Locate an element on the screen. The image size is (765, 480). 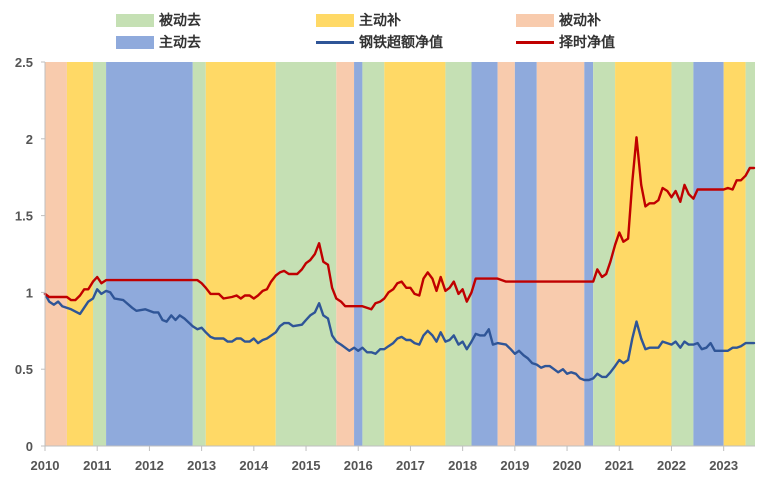
legend-label-bei-dong-bu: 被动补 is located at coordinates (580, 21).